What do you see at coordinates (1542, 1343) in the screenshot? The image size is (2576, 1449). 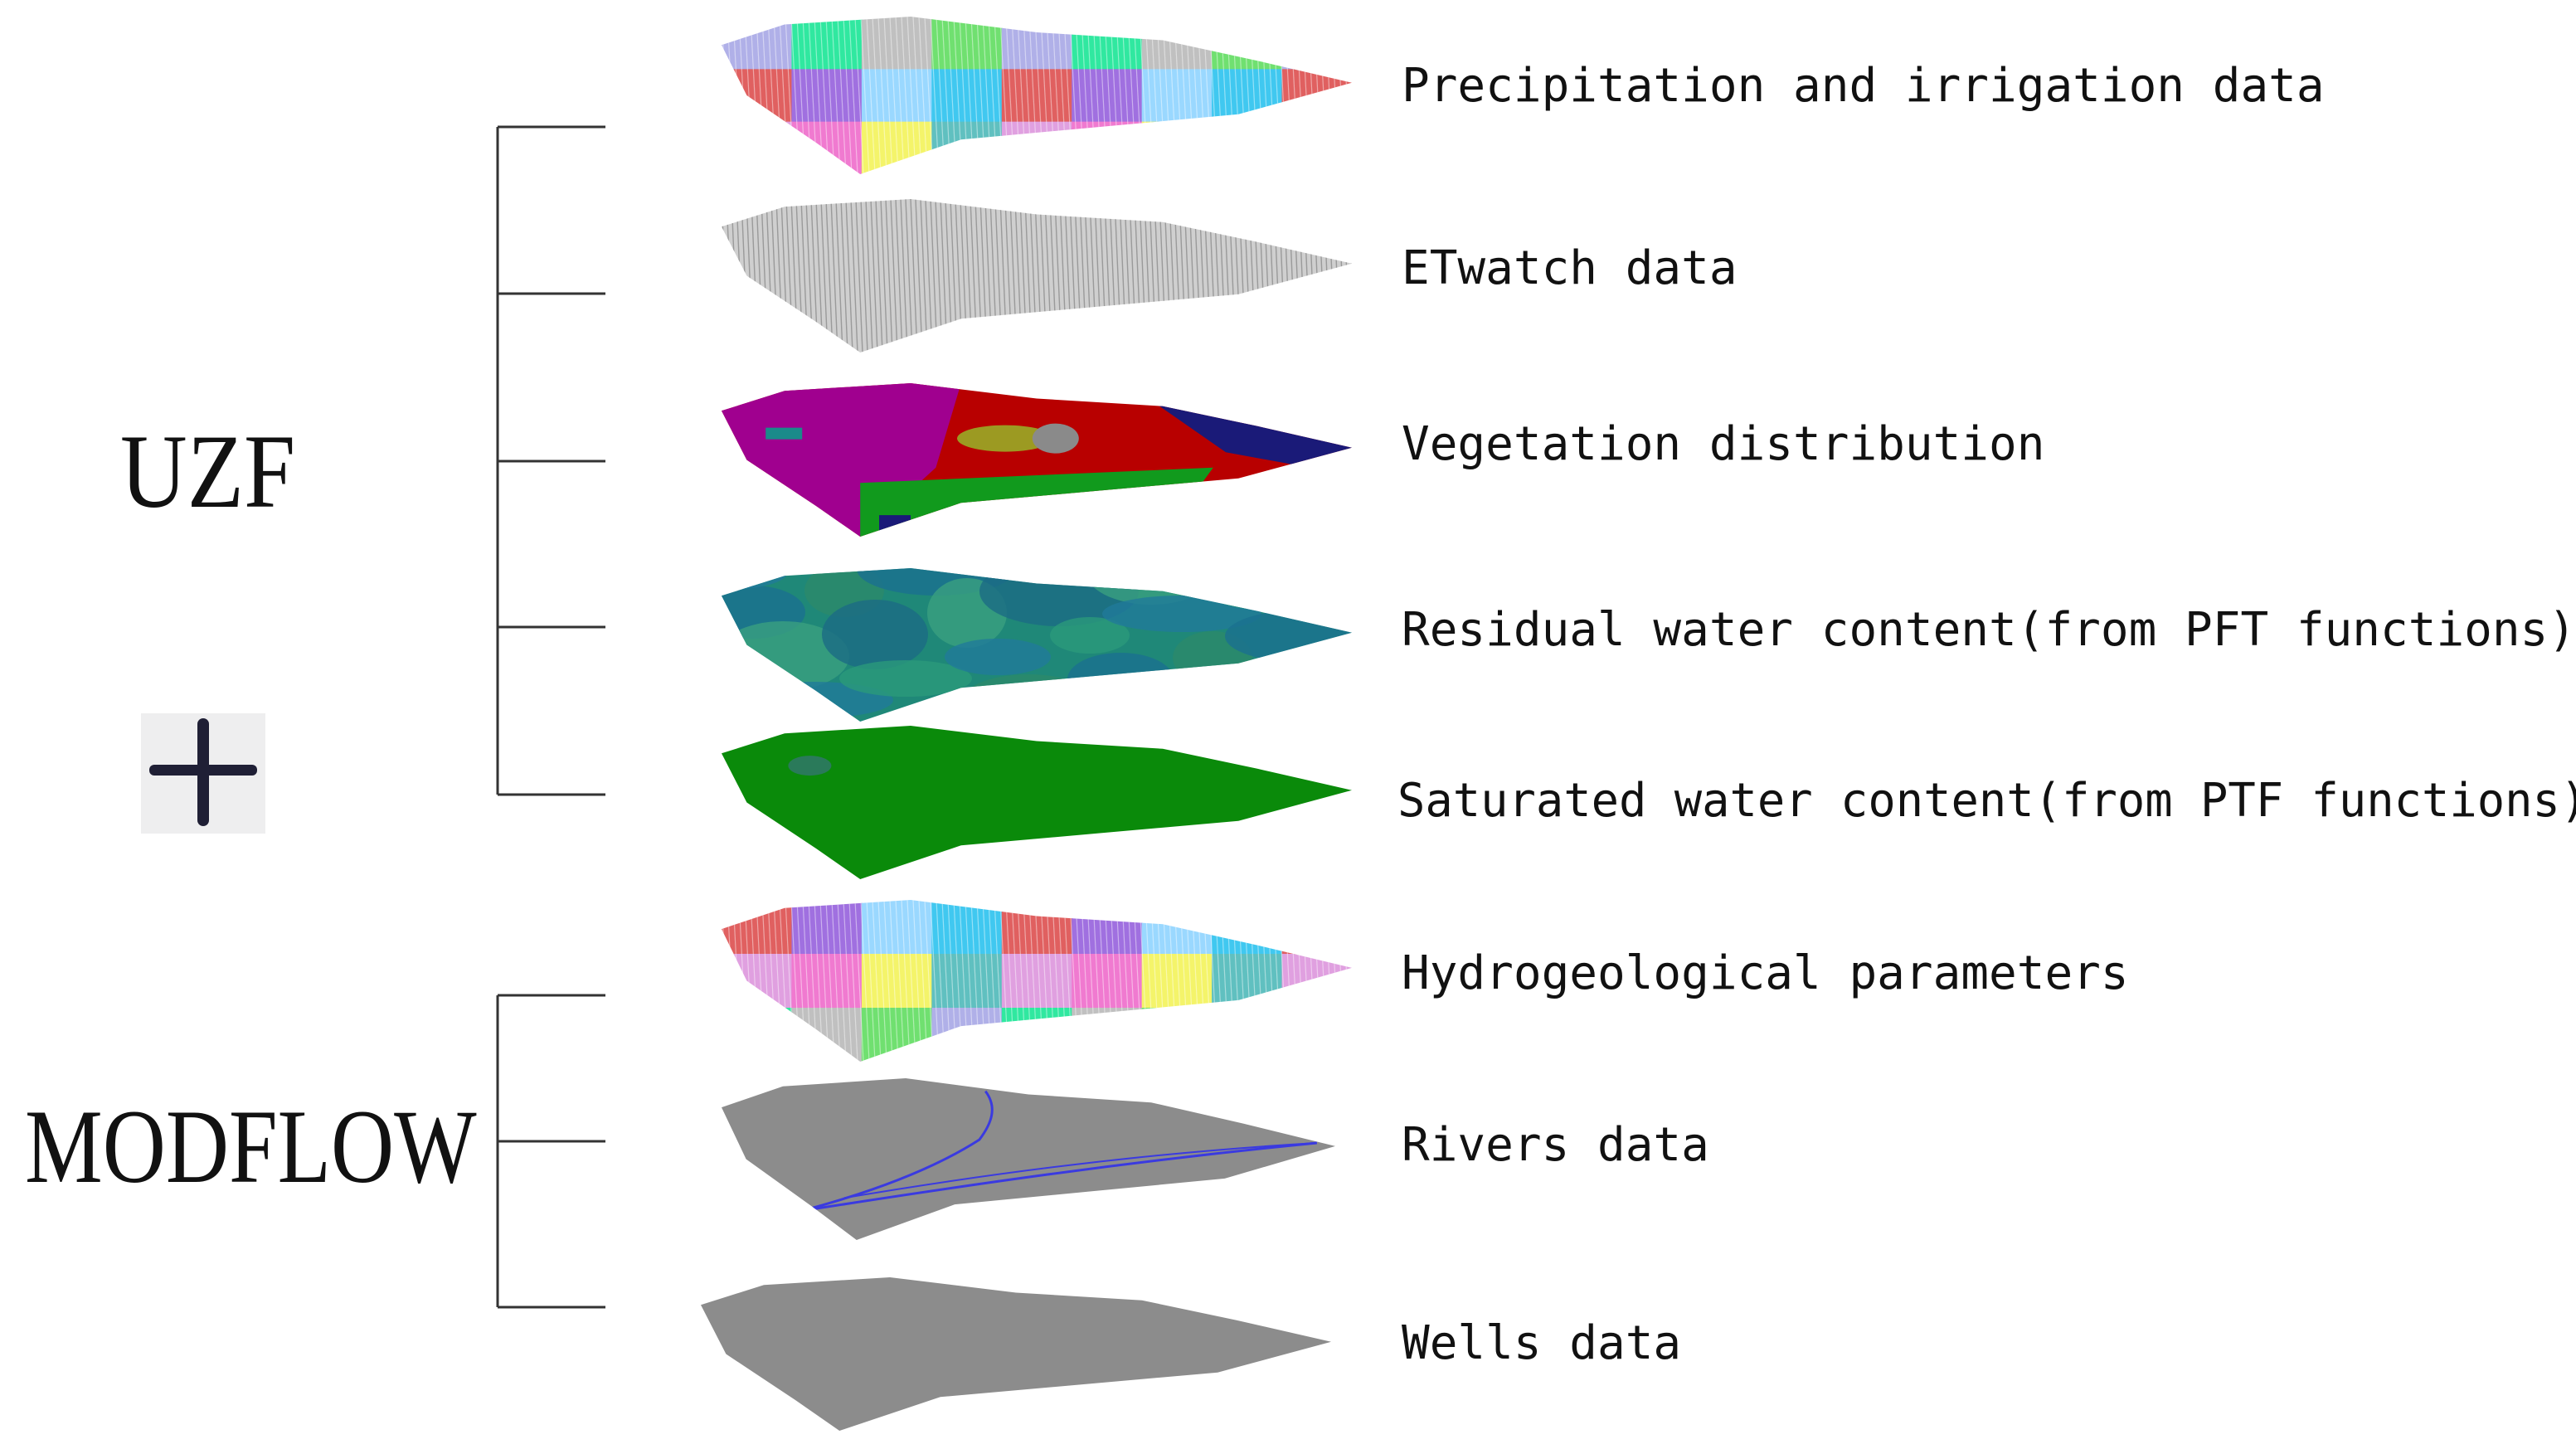 I see `layer-label-8: Wells data` at bounding box center [1542, 1343].